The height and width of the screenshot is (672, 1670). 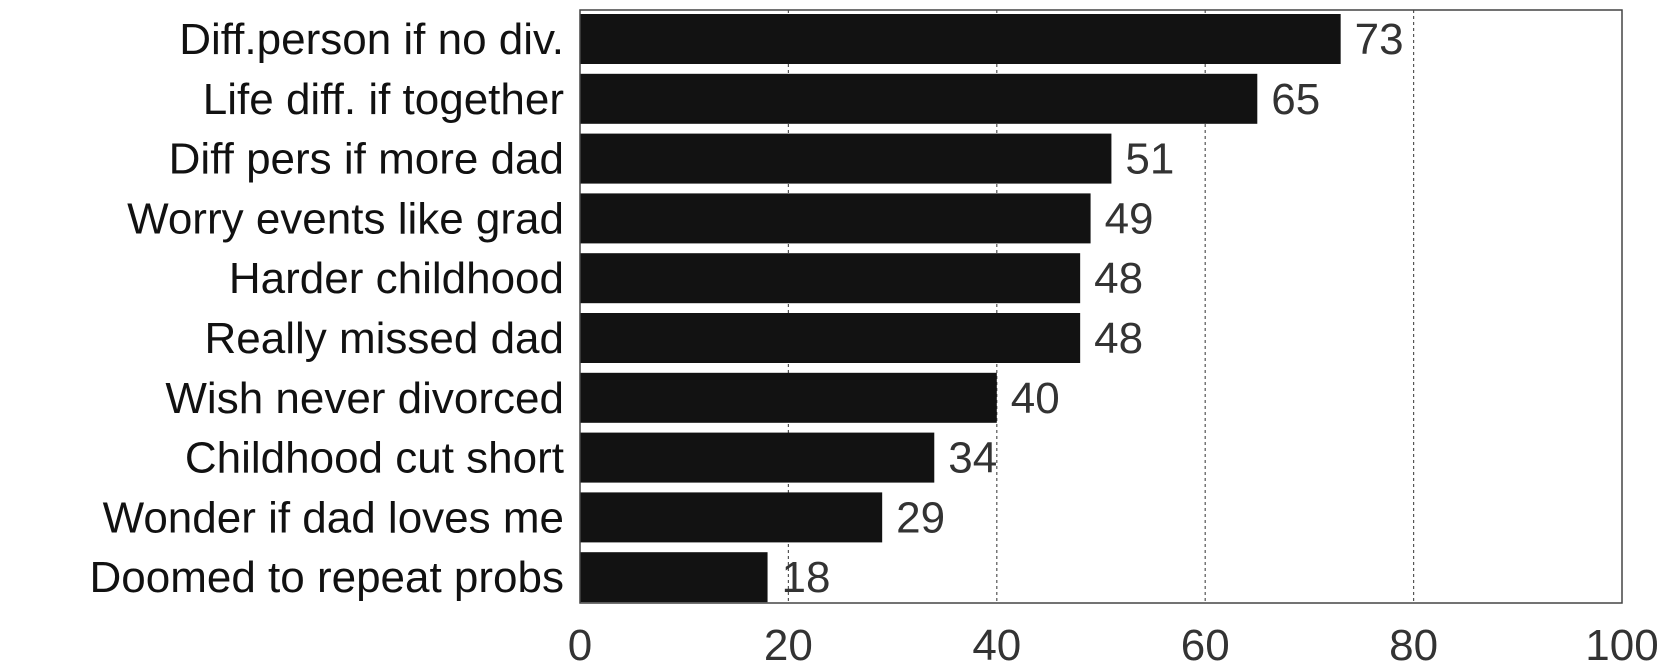 What do you see at coordinates (326, 577) in the screenshot?
I see `category-label: Doomed to repeat probs` at bounding box center [326, 577].